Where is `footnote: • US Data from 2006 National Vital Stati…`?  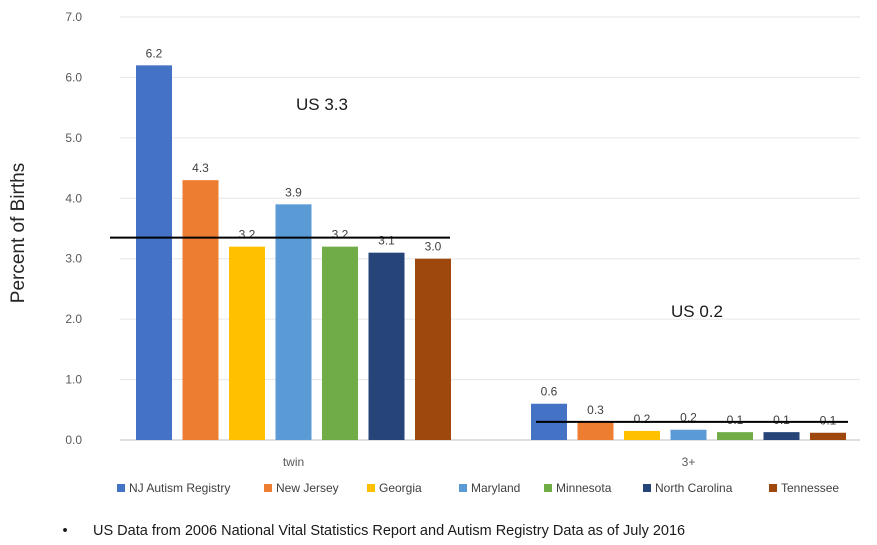
footnote: • US Data from 2006 National Vital Stati… is located at coordinates (373, 531).